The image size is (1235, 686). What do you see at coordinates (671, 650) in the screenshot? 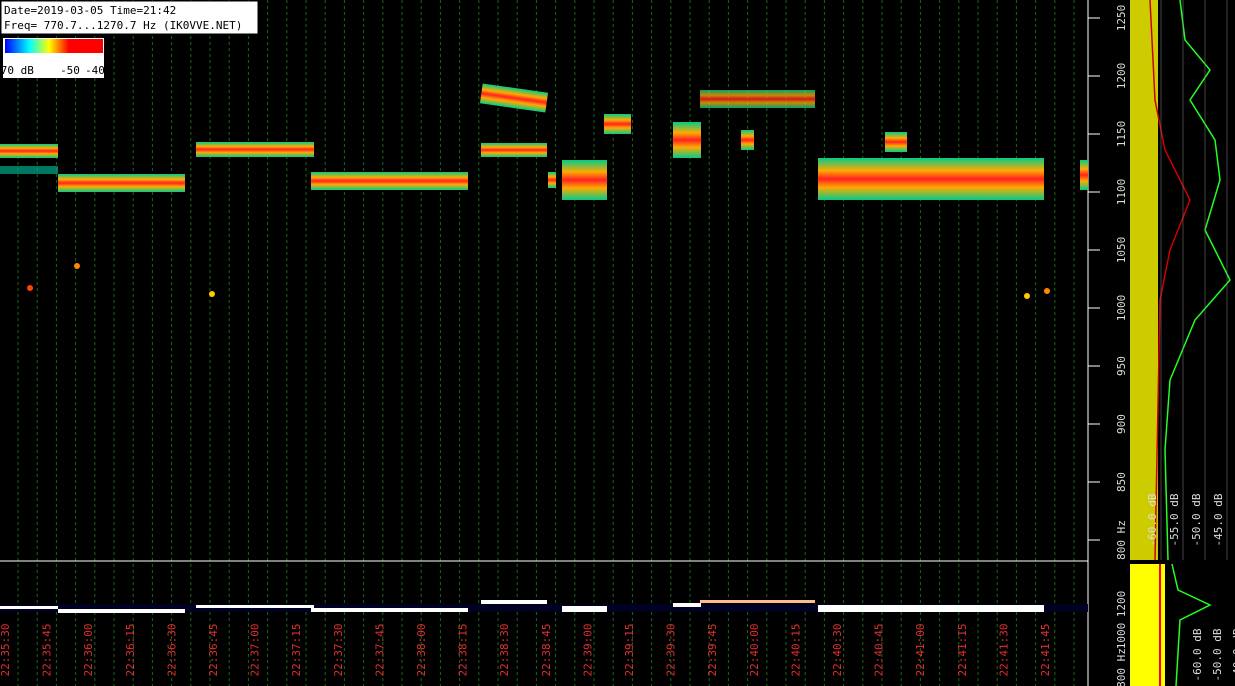
I see `time-label: 22:39:30` at bounding box center [671, 650].